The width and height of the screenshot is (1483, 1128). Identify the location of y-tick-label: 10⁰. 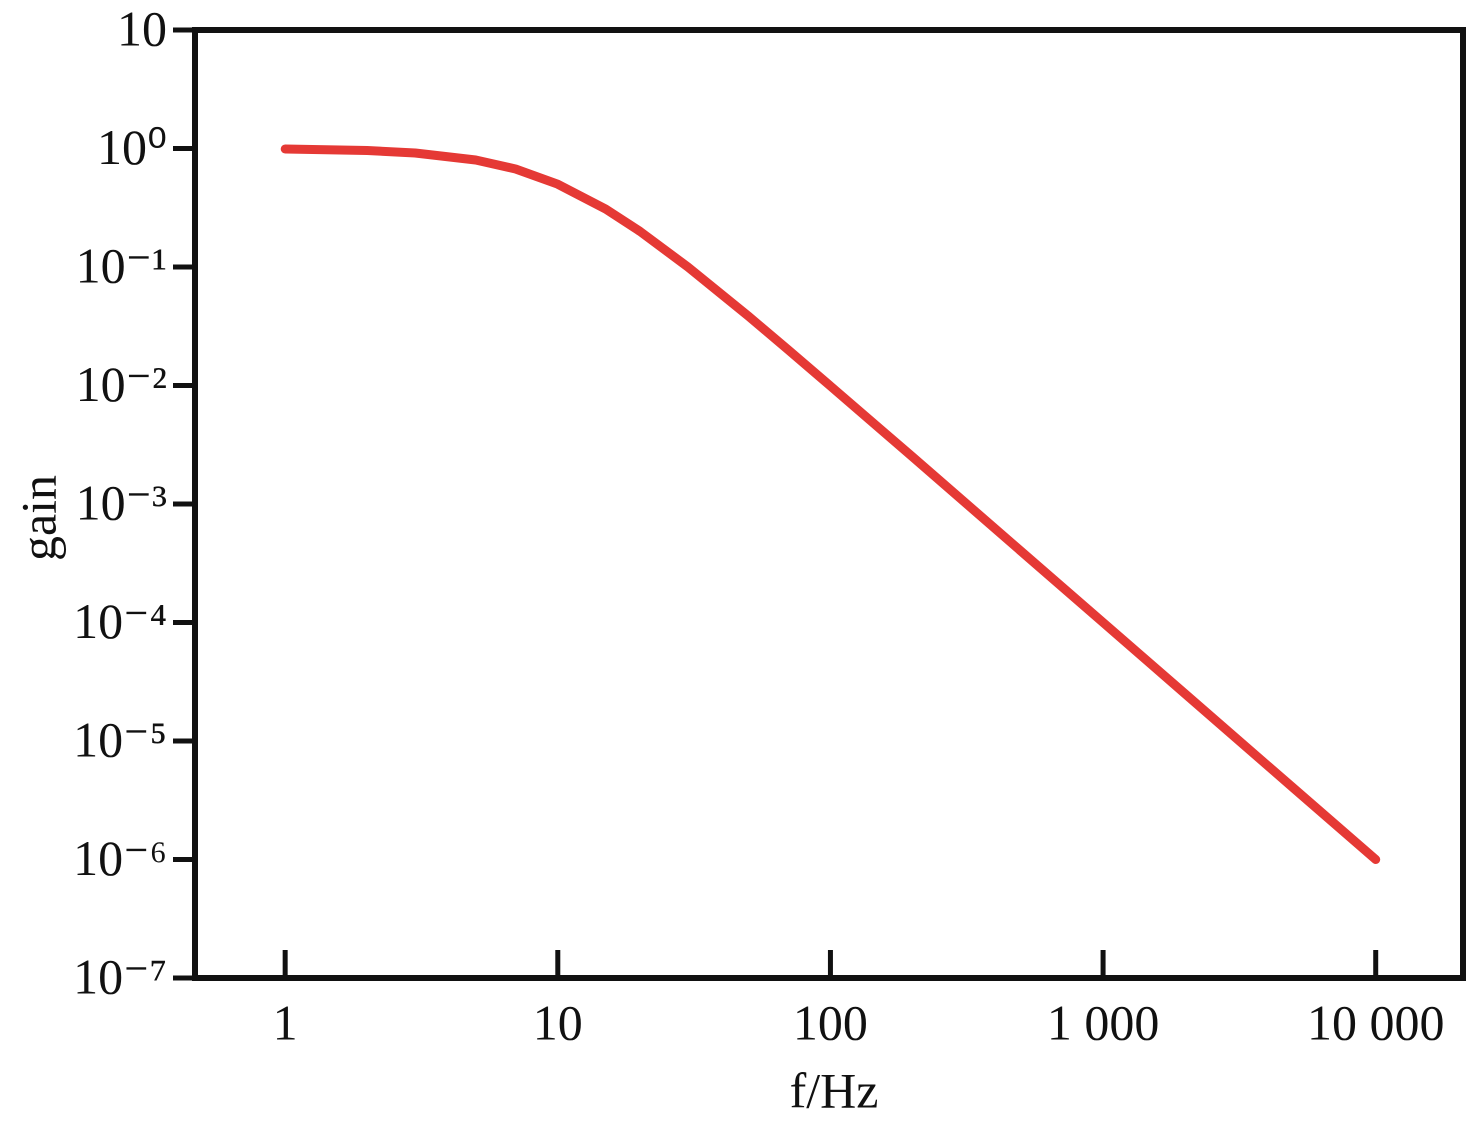
(132, 147).